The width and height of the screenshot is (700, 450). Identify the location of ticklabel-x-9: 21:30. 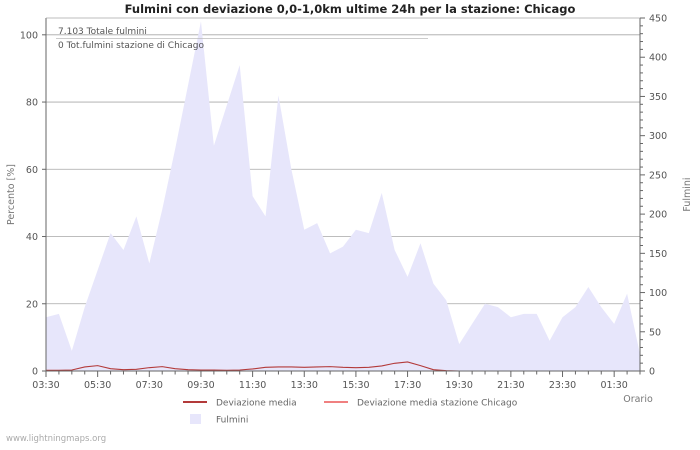
(510, 385).